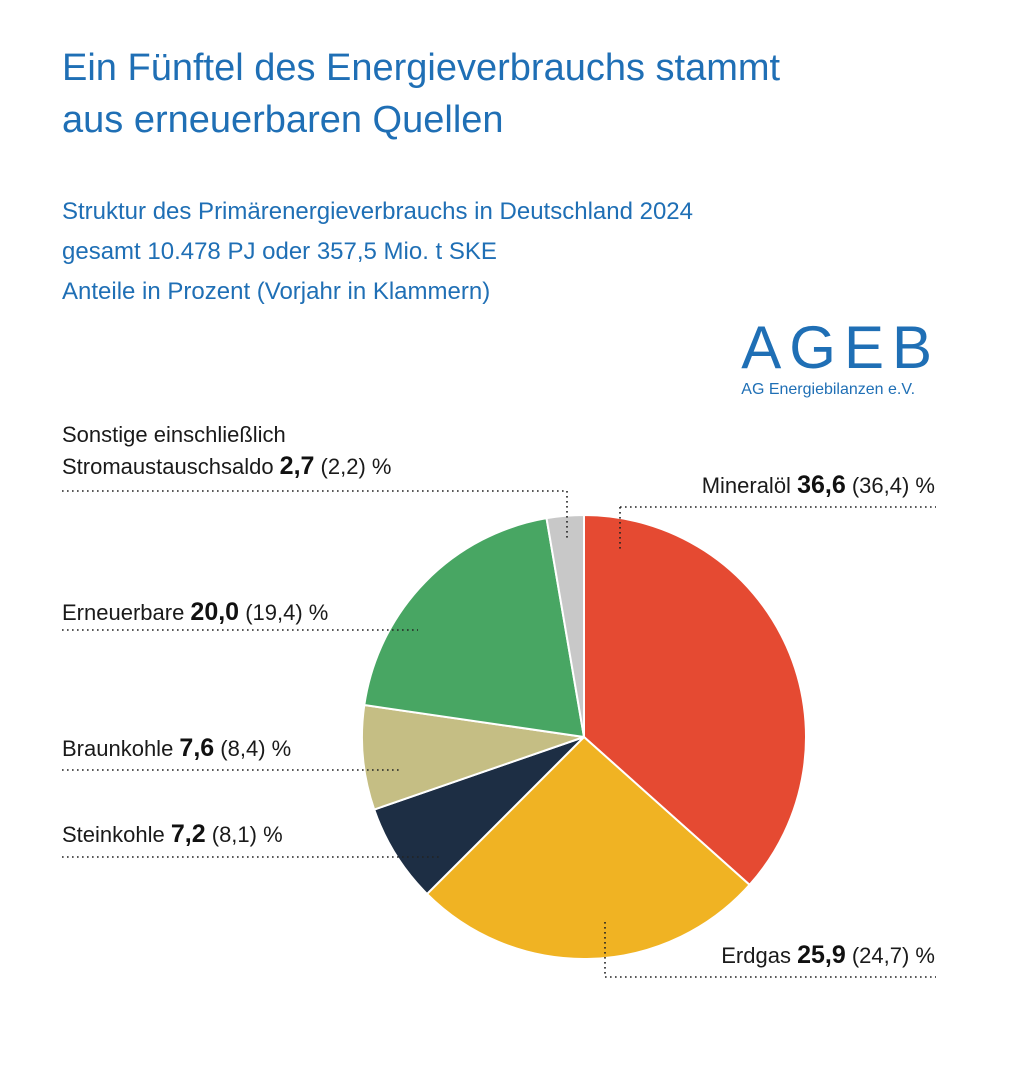 Image resolution: width=1024 pixels, height=1070 pixels. Describe the element at coordinates (176, 748) in the screenshot. I see `slice-label-3: Braunkohle 7,6 (8,4) %` at that location.